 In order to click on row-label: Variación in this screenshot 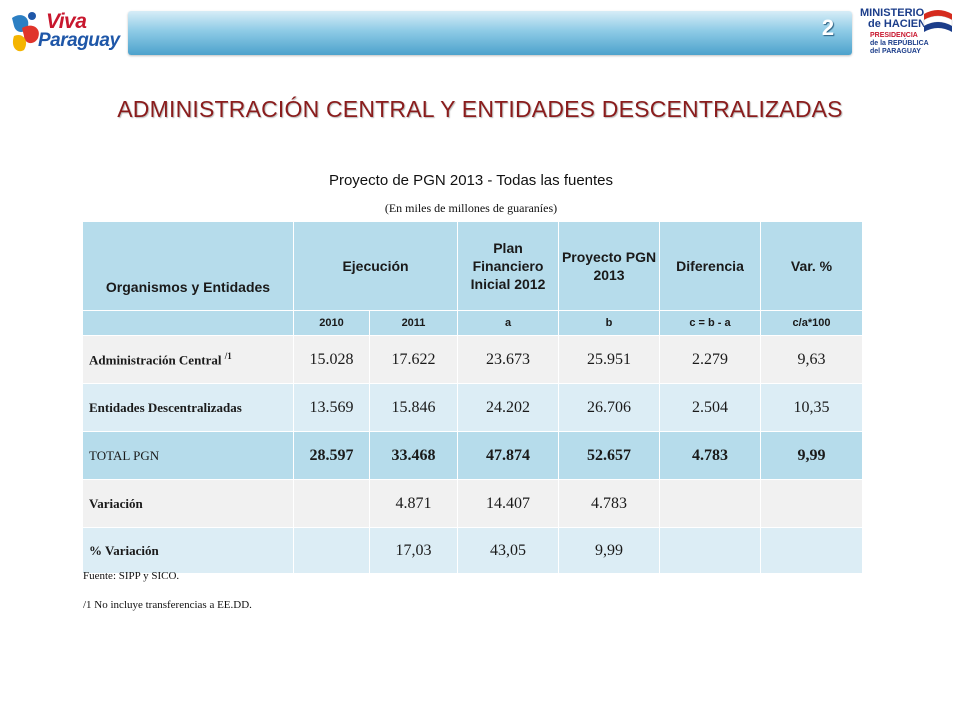, I will do `click(188, 503)`.